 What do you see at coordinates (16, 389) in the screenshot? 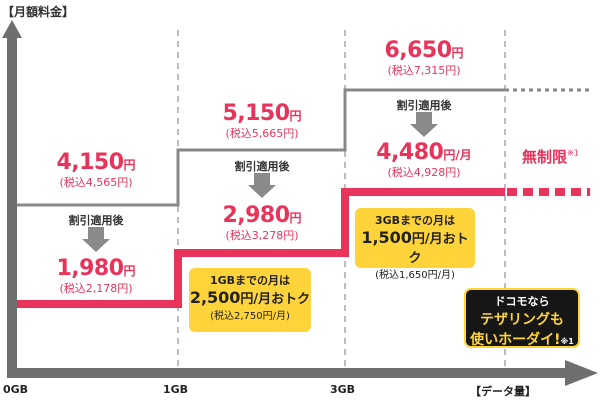
I see `x-tick-0gb: 0GB` at bounding box center [16, 389].